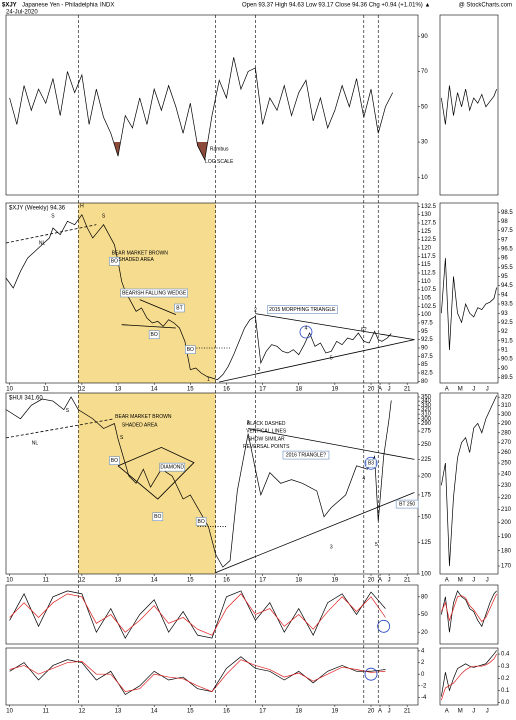 The height and width of the screenshot is (720, 516). I want to click on annotation: B3, so click(371, 464).